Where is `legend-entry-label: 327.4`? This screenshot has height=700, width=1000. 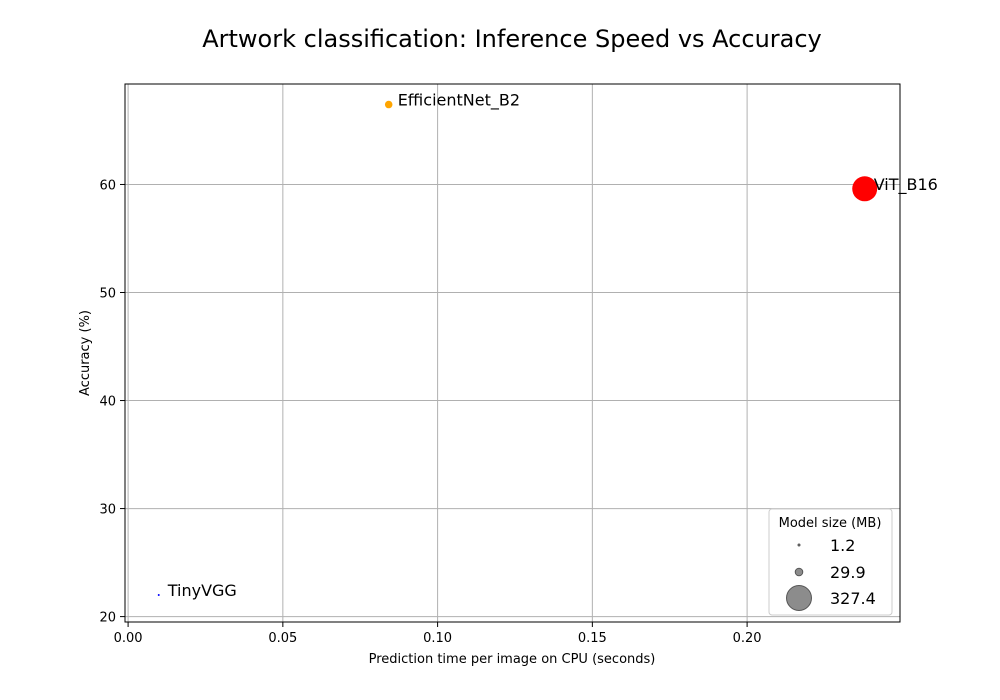 legend-entry-label: 327.4 is located at coordinates (853, 598).